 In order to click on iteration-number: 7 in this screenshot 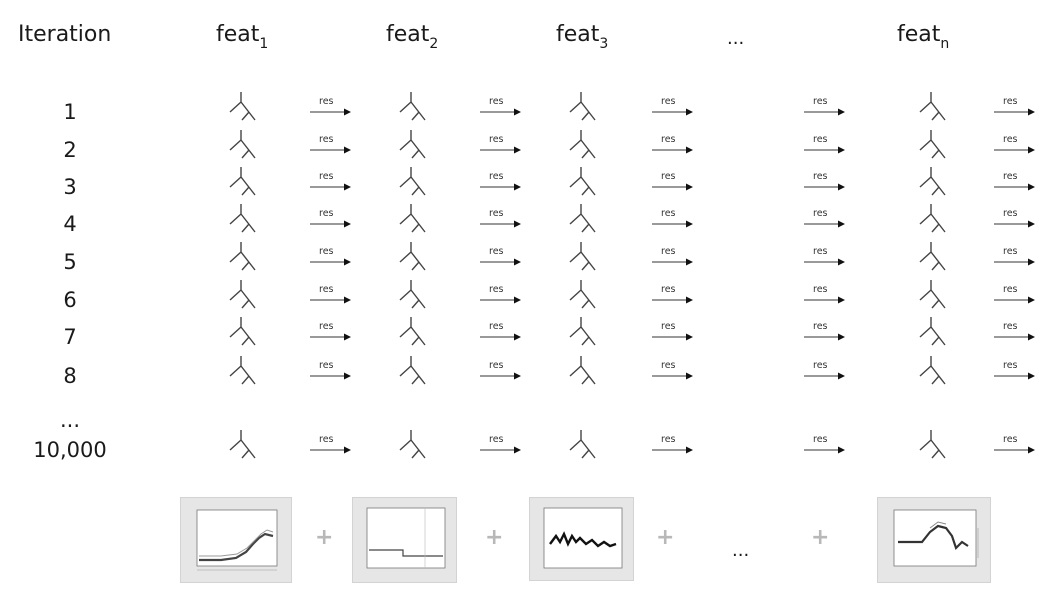, I will do `click(70, 337)`.